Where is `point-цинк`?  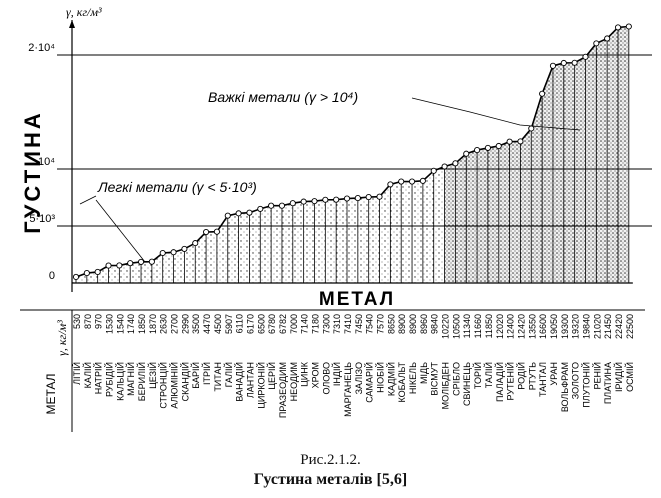 point-цинк is located at coordinates (303, 201).